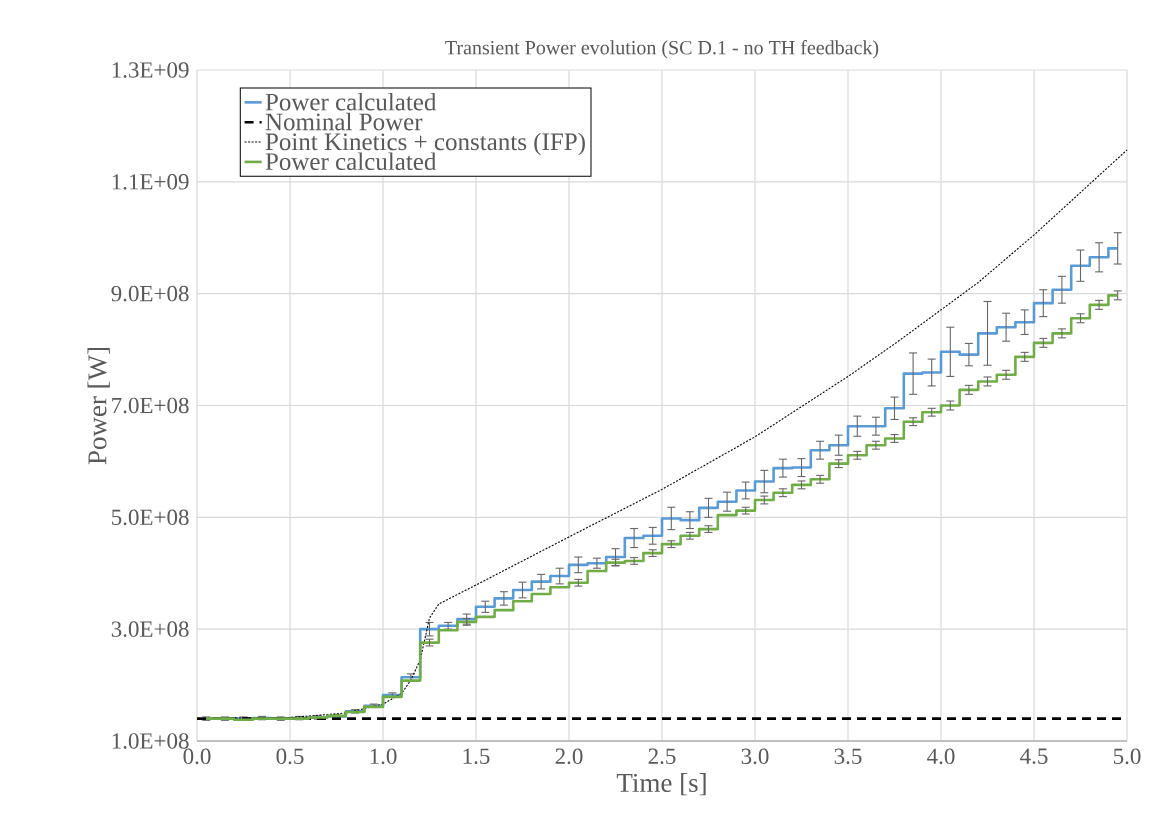  I want to click on y-tick-label: 5.0E+08, so click(150, 517).